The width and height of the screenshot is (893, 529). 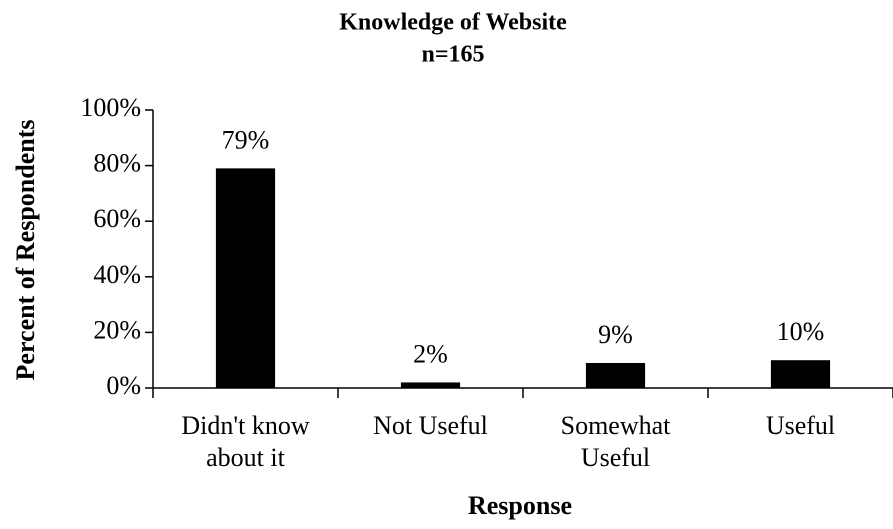 What do you see at coordinates (117, 329) in the screenshot?
I see `y-tick-label: 20%` at bounding box center [117, 329].